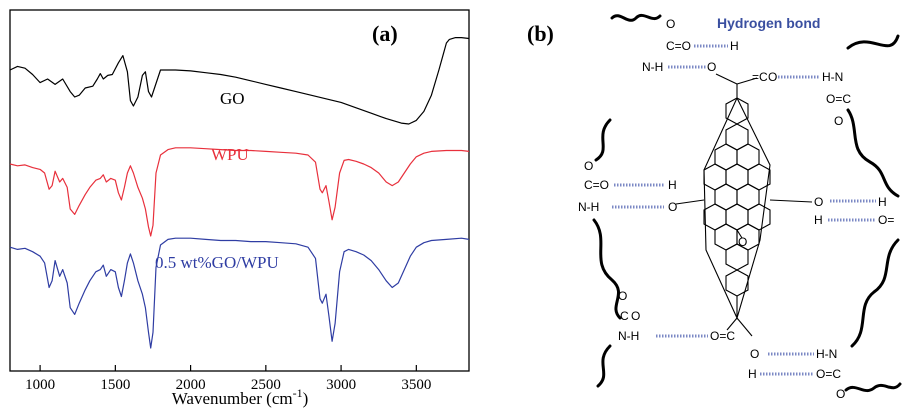 This screenshot has width=903, height=409. I want to click on x-axis-label: Wavenumber (cm-1), so click(240, 397).